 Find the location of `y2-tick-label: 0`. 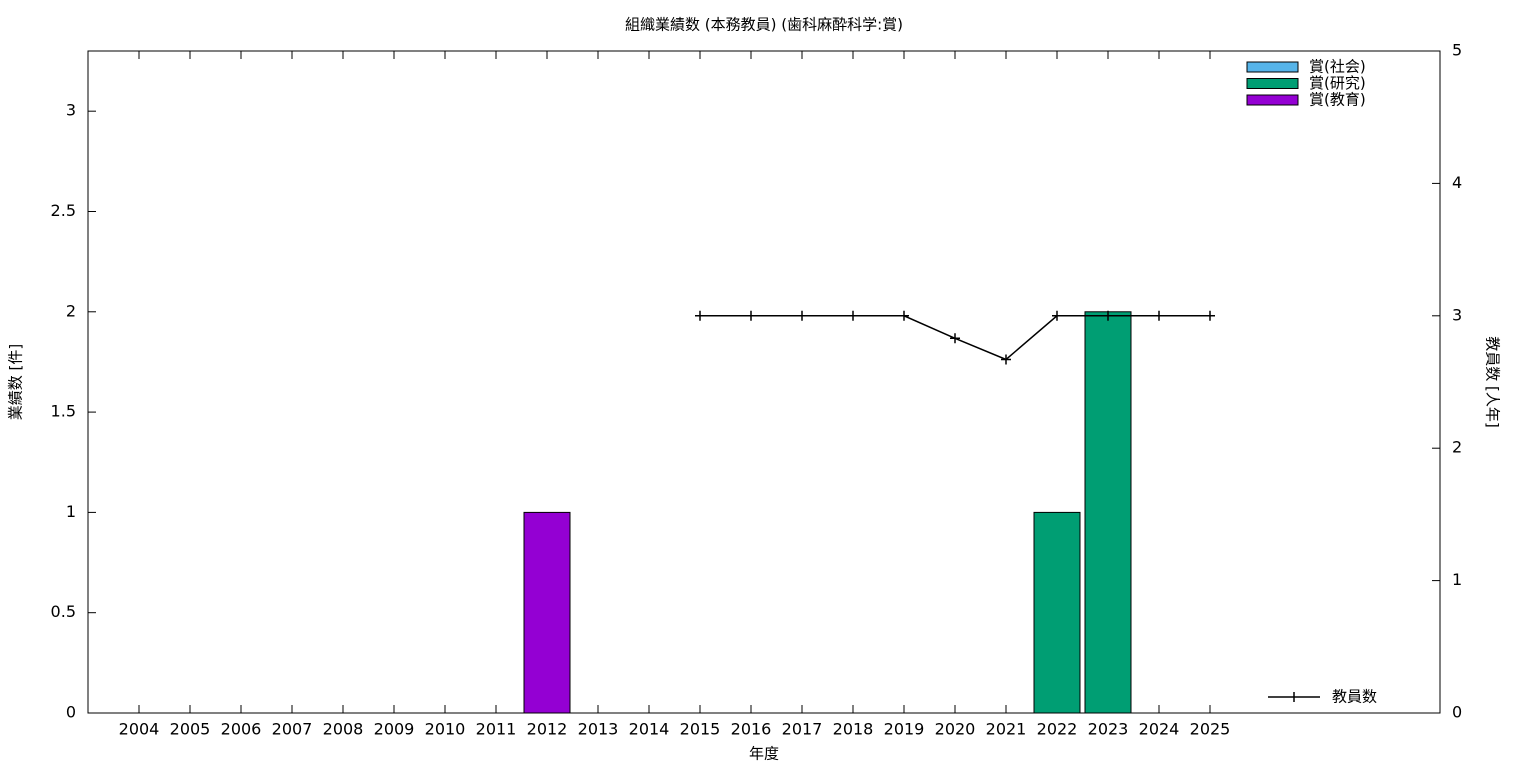

y2-tick-label: 0 is located at coordinates (1457, 712).